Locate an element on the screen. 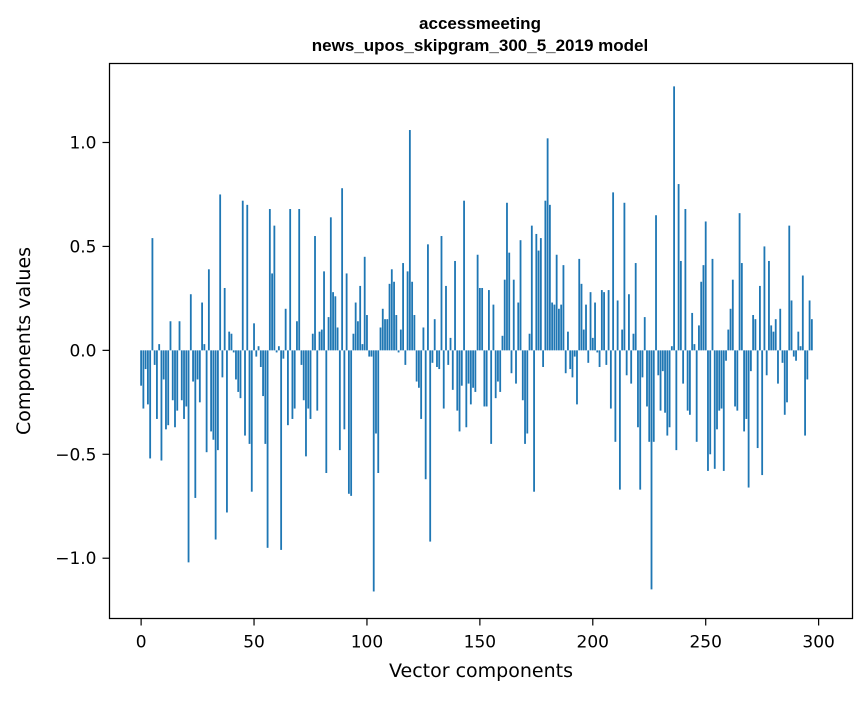 This screenshot has width=867, height=701. y-tick-label: 0.5 is located at coordinates (82, 247).